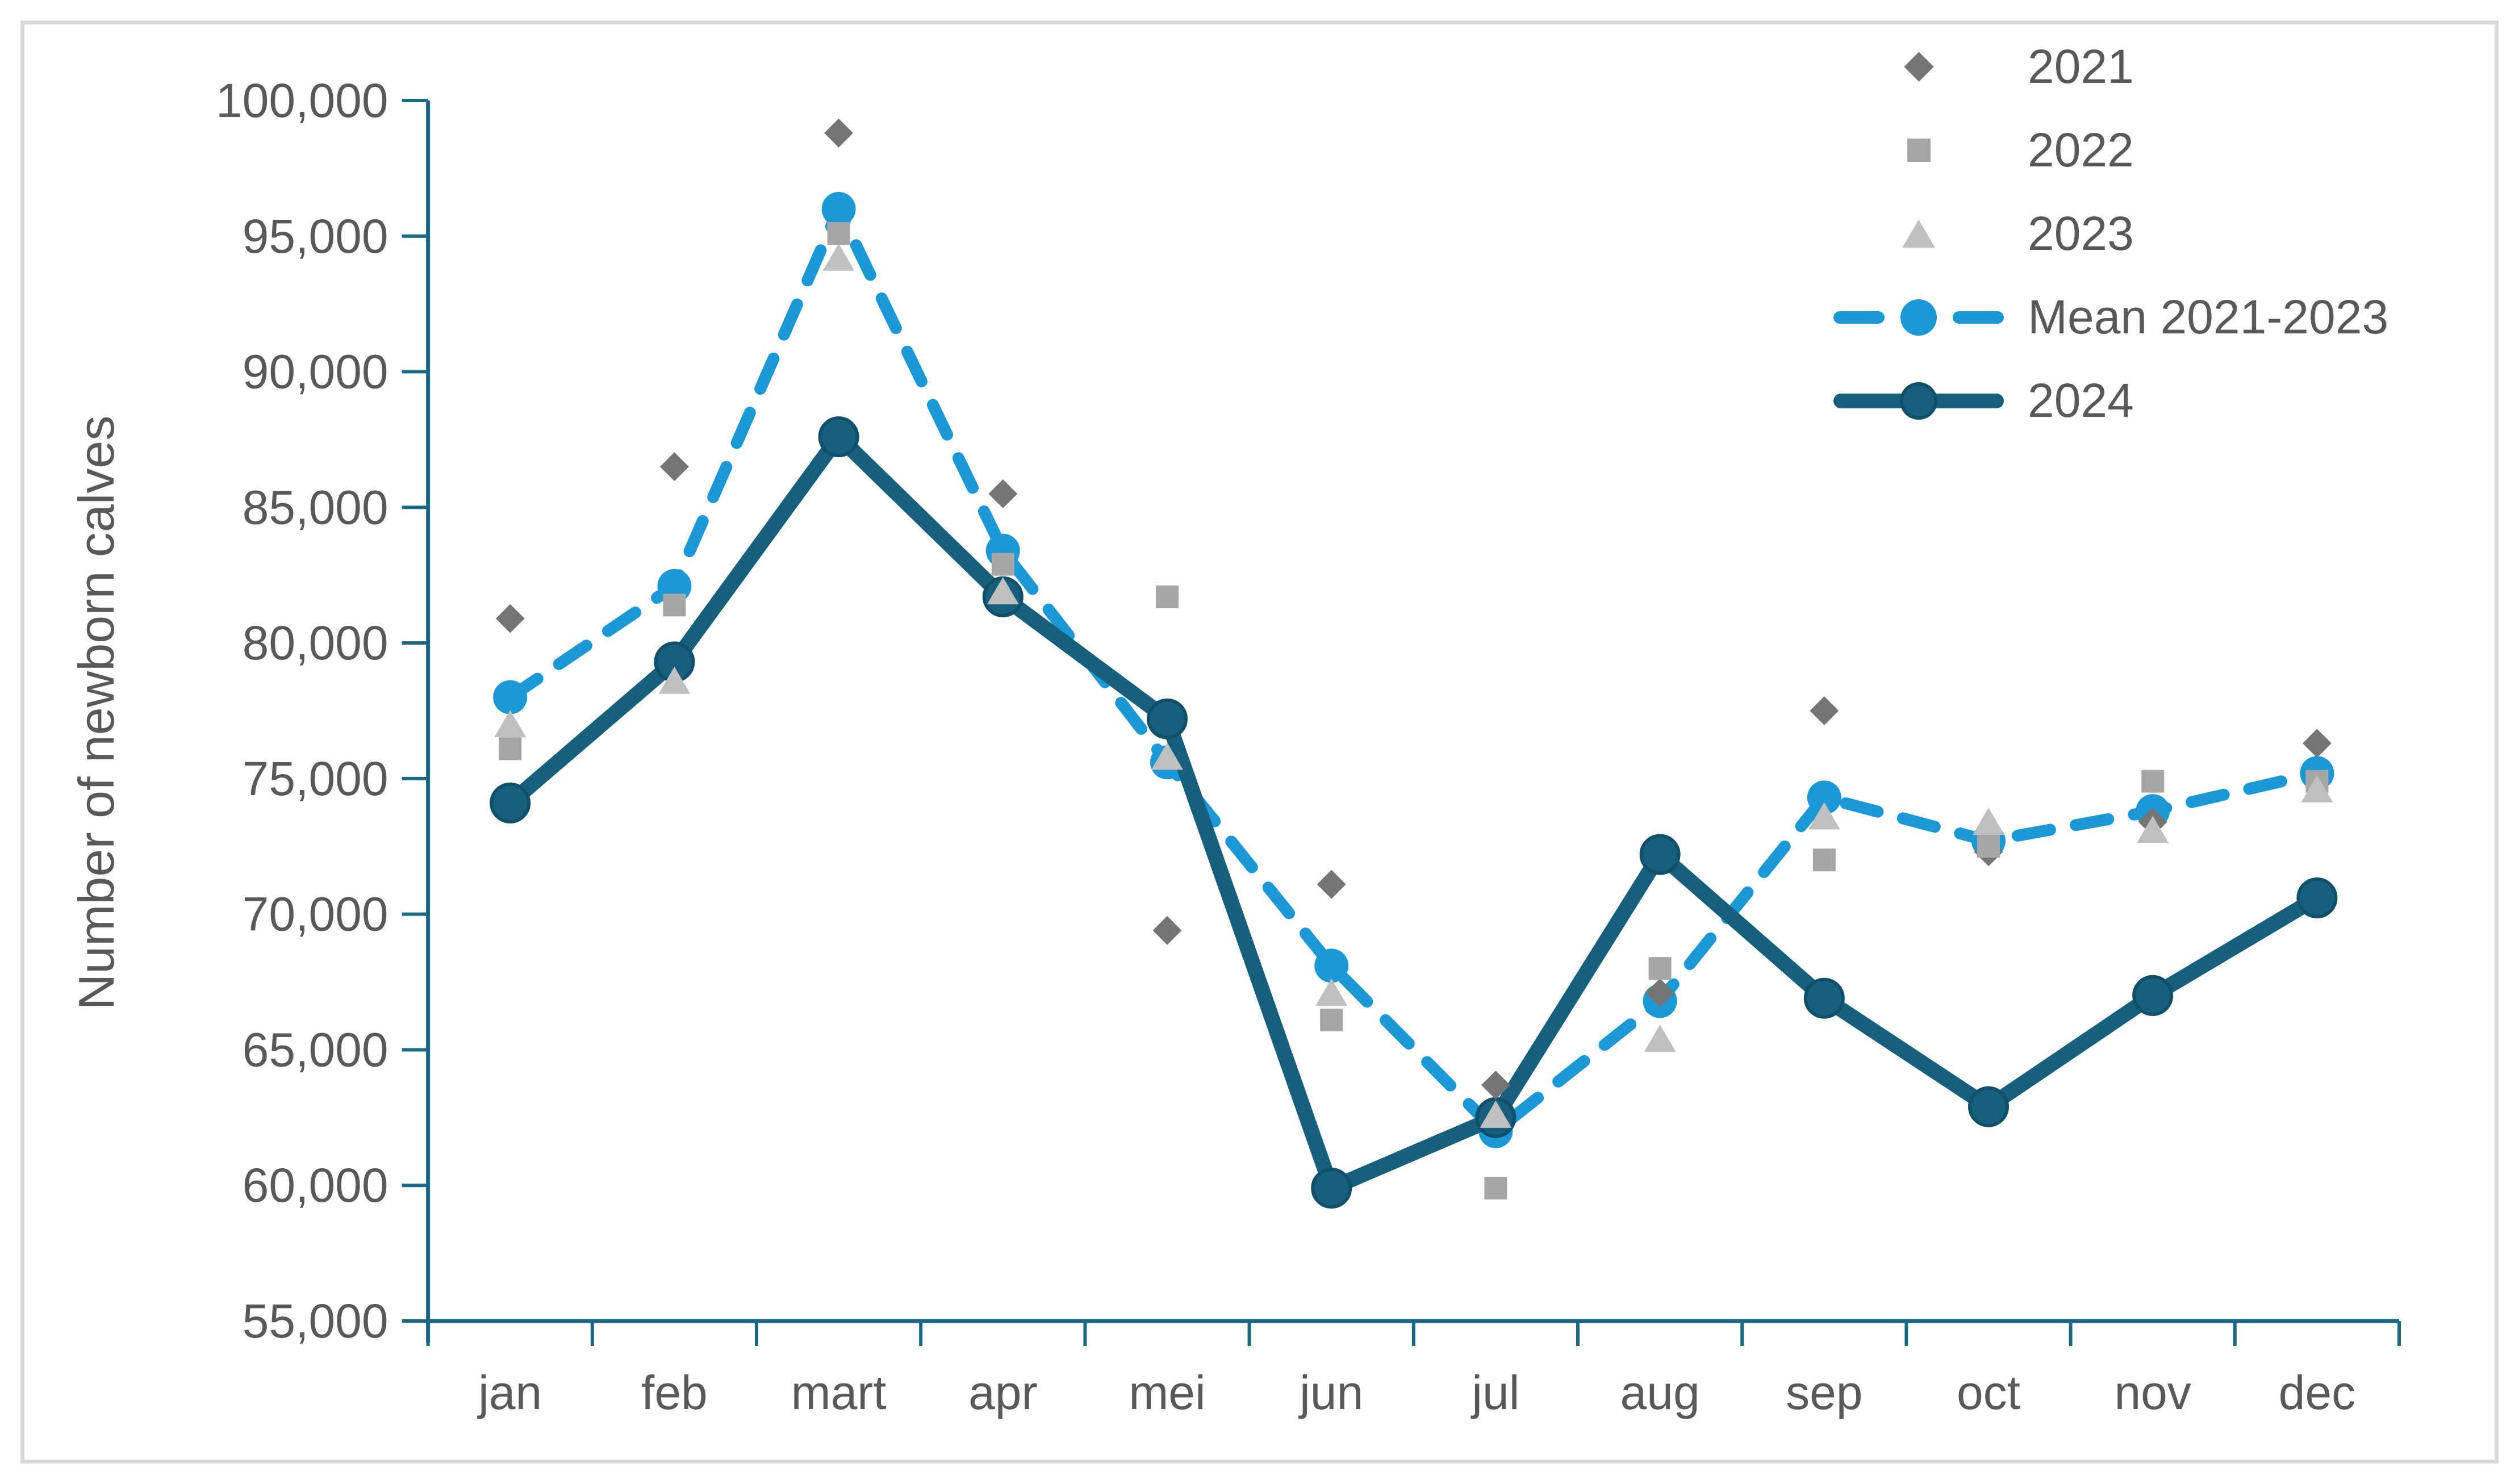 The width and height of the screenshot is (2519, 1484). Describe the element at coordinates (2081, 66) in the screenshot. I see `legend-label: 2021` at that location.